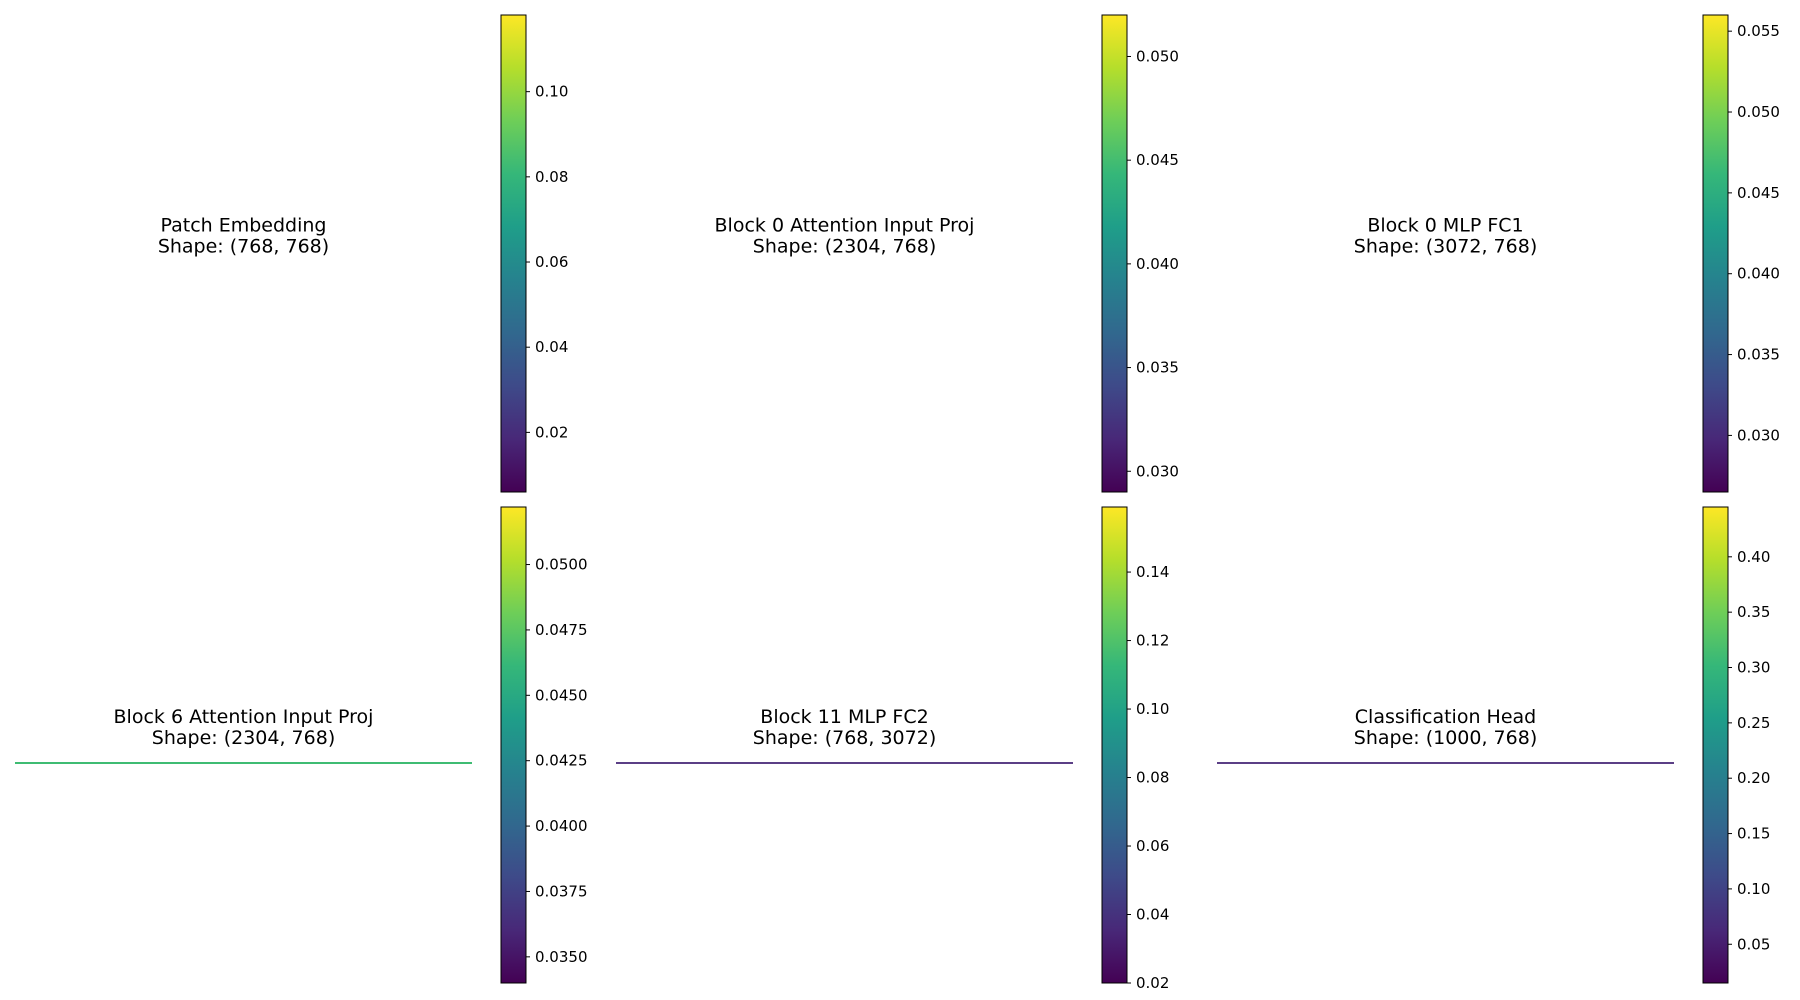  Describe the element at coordinates (1152, 641) in the screenshot. I see `colorbar-tick-label: 0.12` at that location.